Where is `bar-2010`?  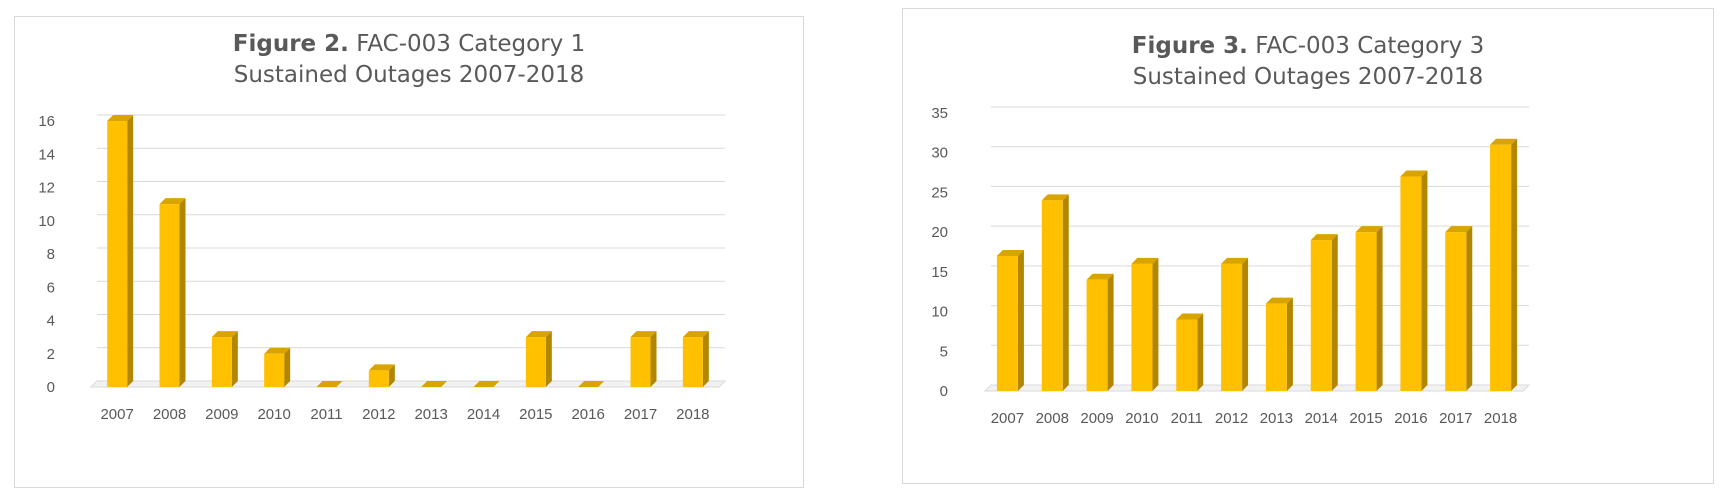
bar-2010 is located at coordinates (277, 367).